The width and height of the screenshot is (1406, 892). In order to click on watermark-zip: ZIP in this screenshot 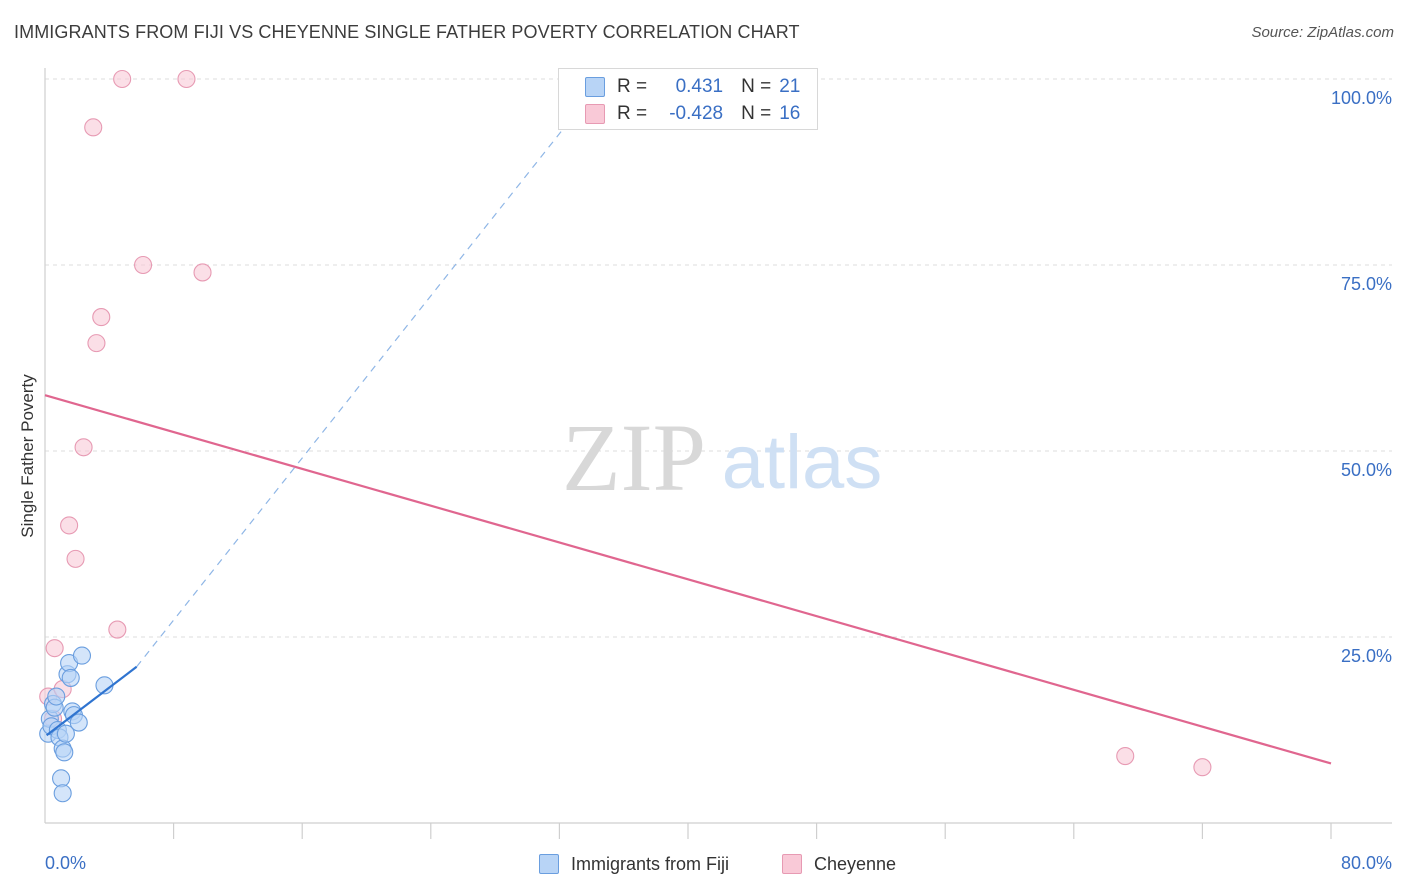, I will do `click(634, 457)`.